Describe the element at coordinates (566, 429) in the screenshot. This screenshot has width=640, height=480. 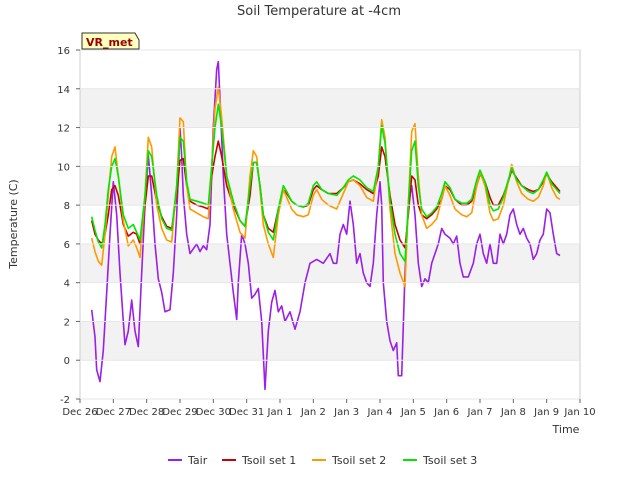
I see `x-axis-label: Time` at that location.